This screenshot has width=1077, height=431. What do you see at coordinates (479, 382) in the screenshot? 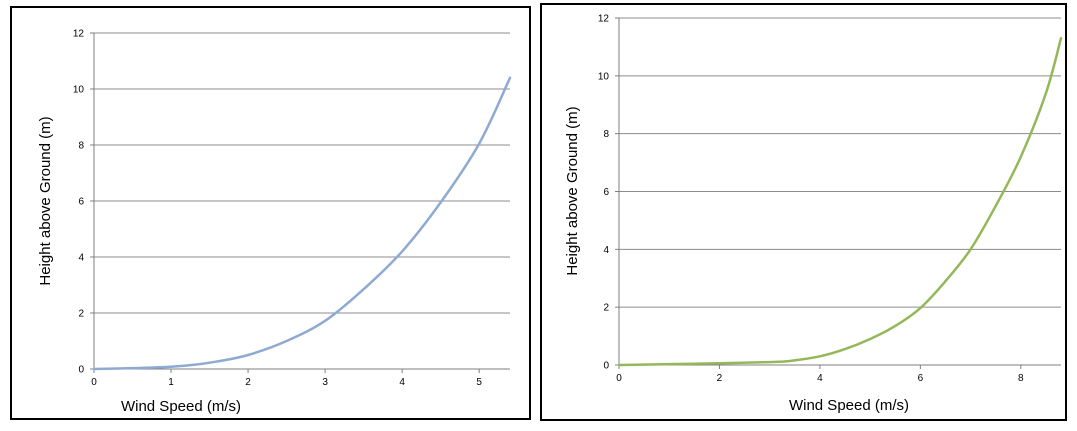
I see `x-tick-label: 5` at bounding box center [479, 382].